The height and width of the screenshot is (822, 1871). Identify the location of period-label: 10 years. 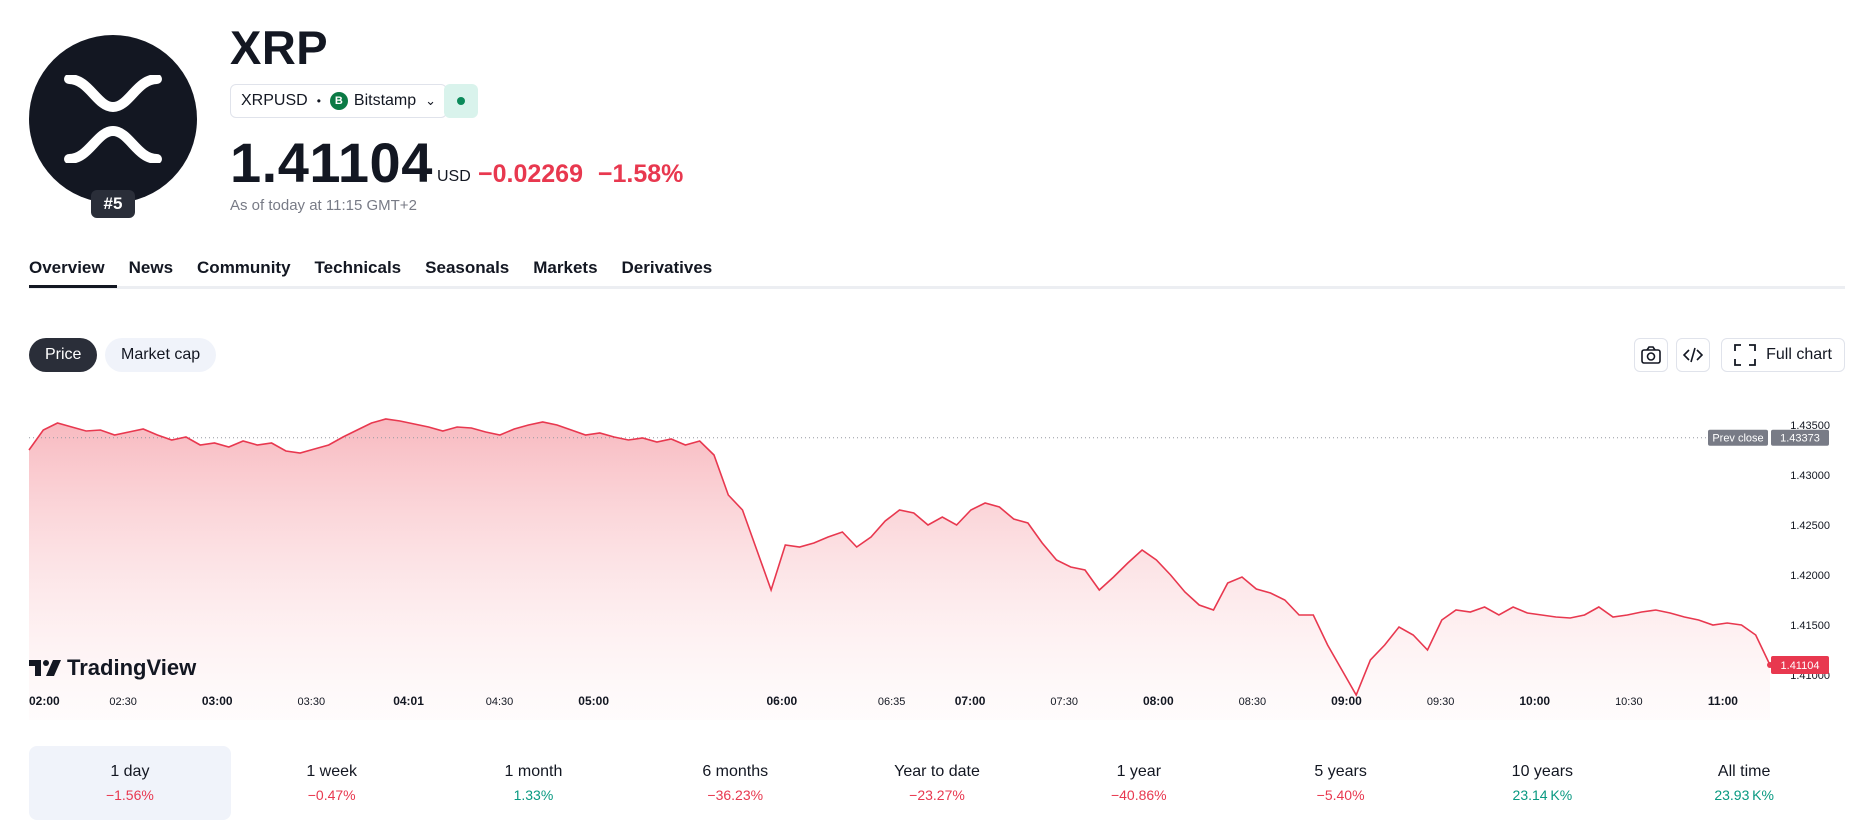
(1542, 771).